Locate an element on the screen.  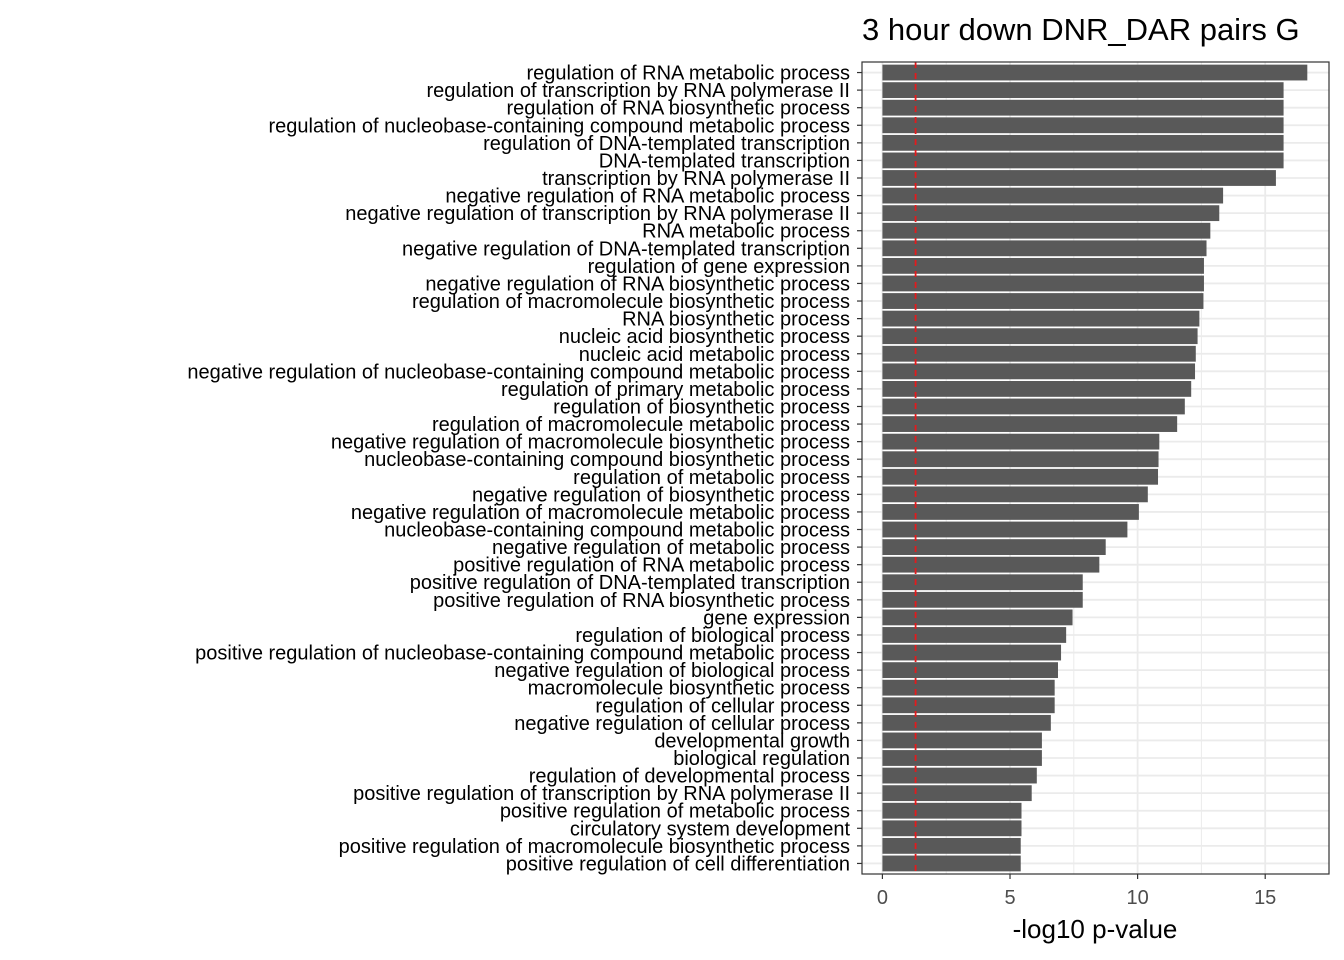
x-tick-label: 5 is located at coordinates (1009, 898).